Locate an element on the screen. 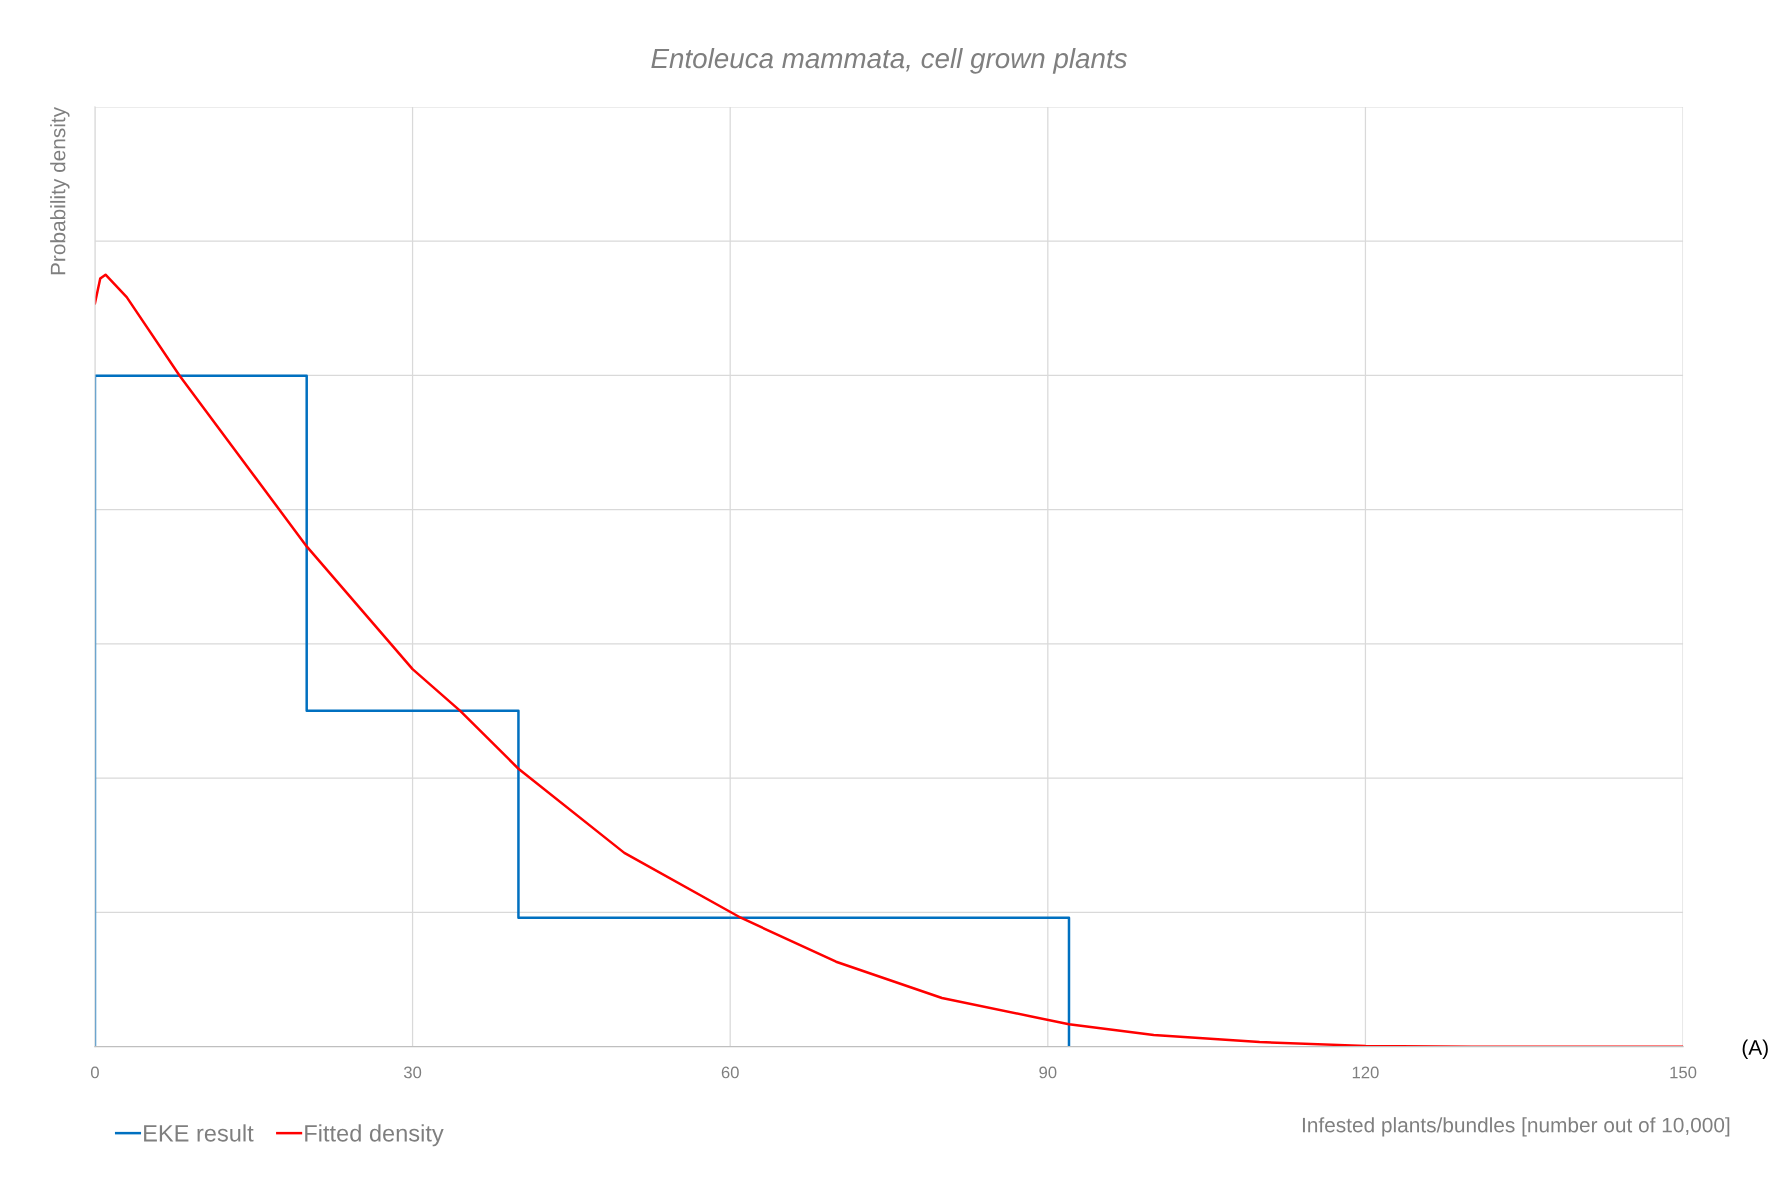 The width and height of the screenshot is (1778, 1184). x-tick-label: 30 is located at coordinates (412, 1072).